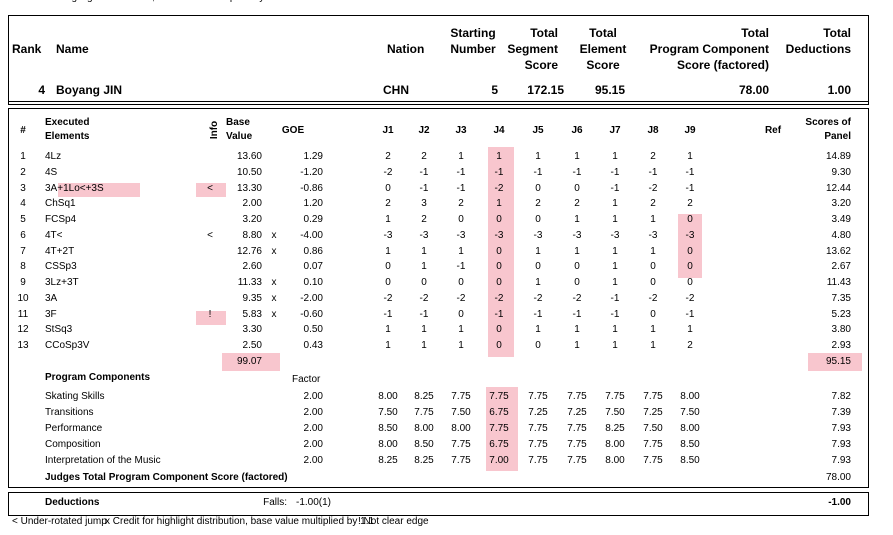 This screenshot has height=535, width=893. What do you see at coordinates (252, 314) in the screenshot?
I see `text: 5.83` at bounding box center [252, 314].